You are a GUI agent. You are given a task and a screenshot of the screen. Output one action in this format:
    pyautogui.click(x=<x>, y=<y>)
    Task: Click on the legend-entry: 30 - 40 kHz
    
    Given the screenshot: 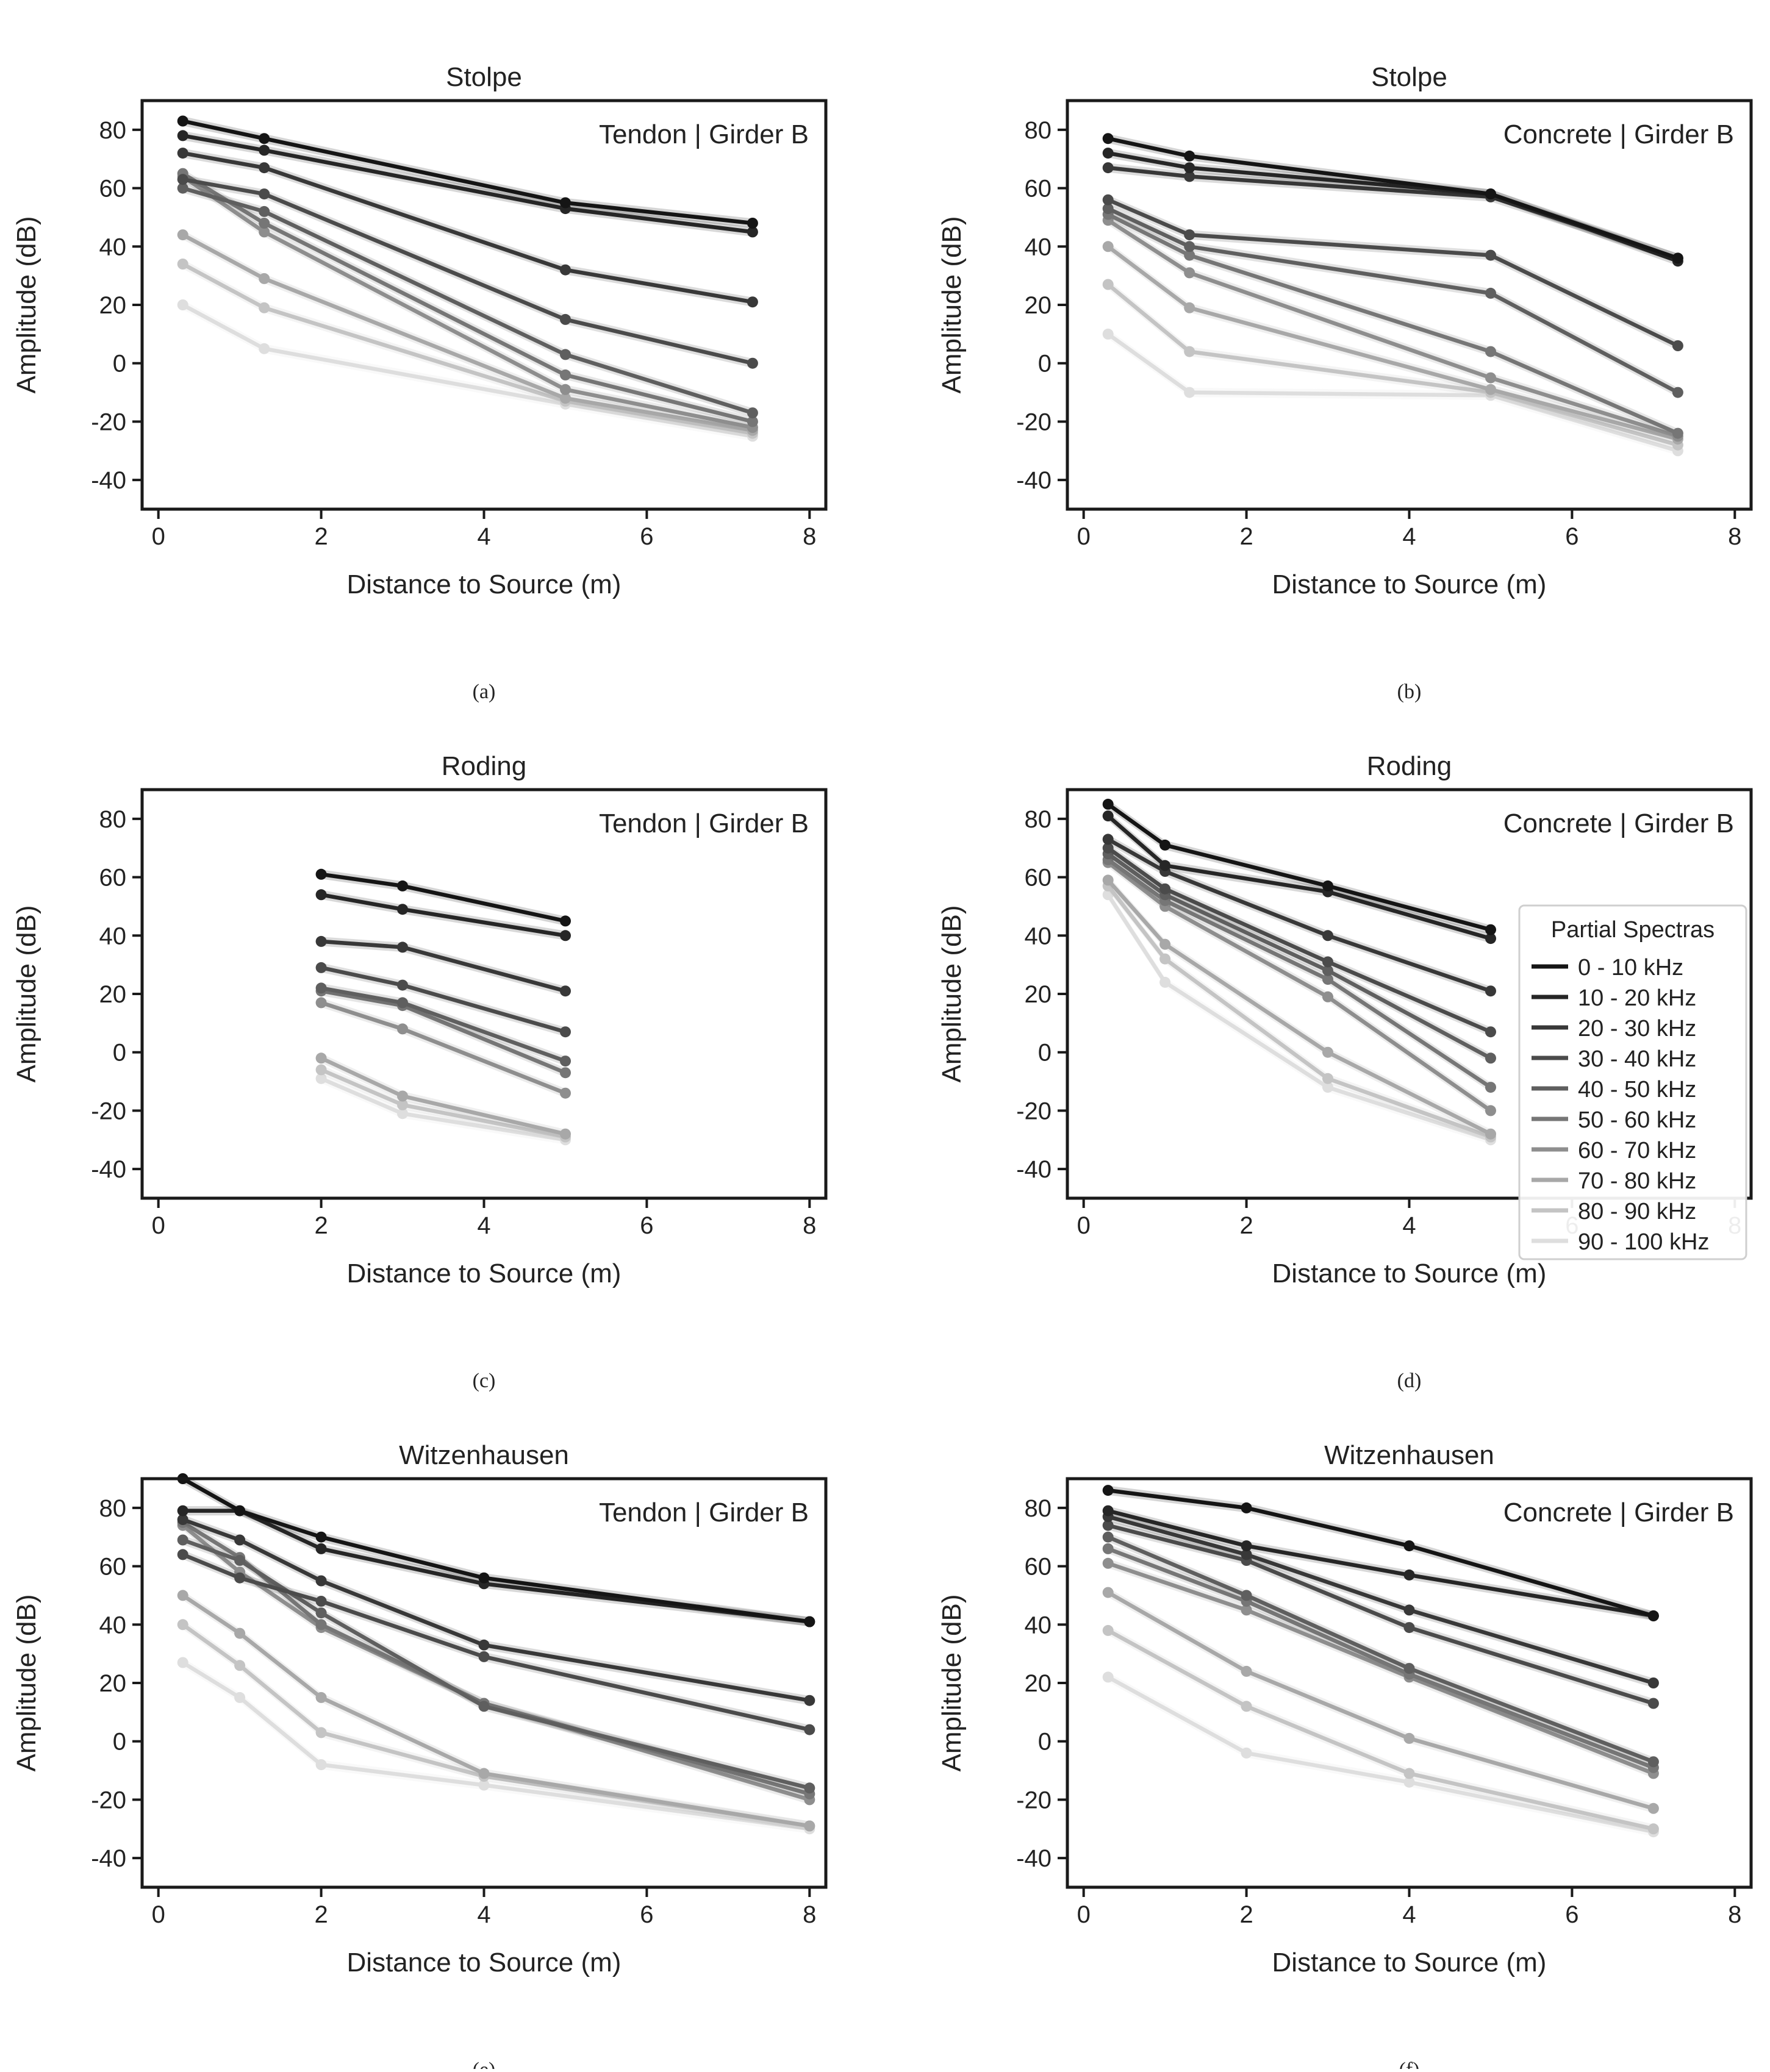 What is the action you would take?
    pyautogui.click(x=1637, y=1059)
    